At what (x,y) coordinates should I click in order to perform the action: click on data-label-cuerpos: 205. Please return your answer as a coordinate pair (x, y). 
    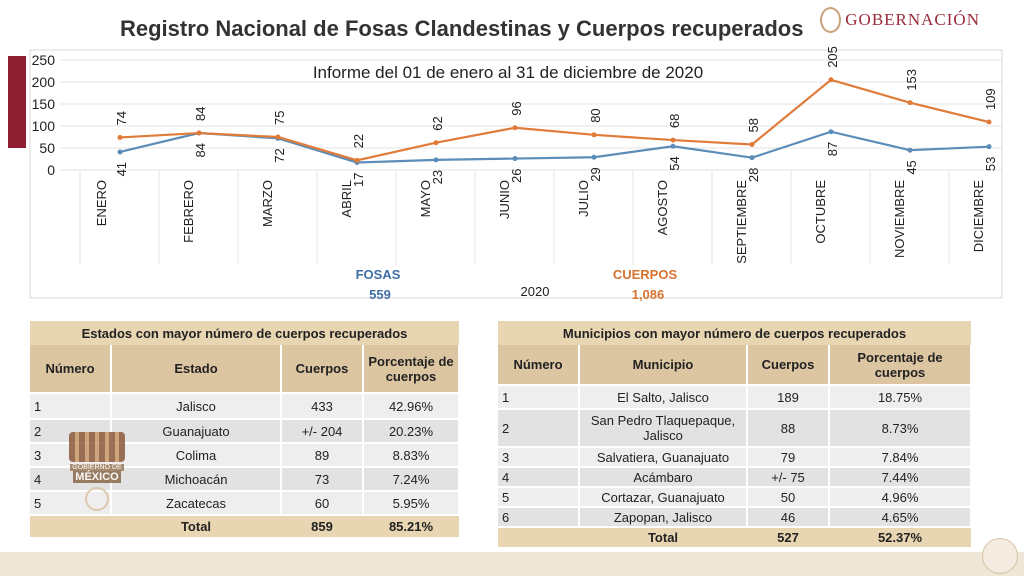
    Looking at the image, I should click on (832, 57).